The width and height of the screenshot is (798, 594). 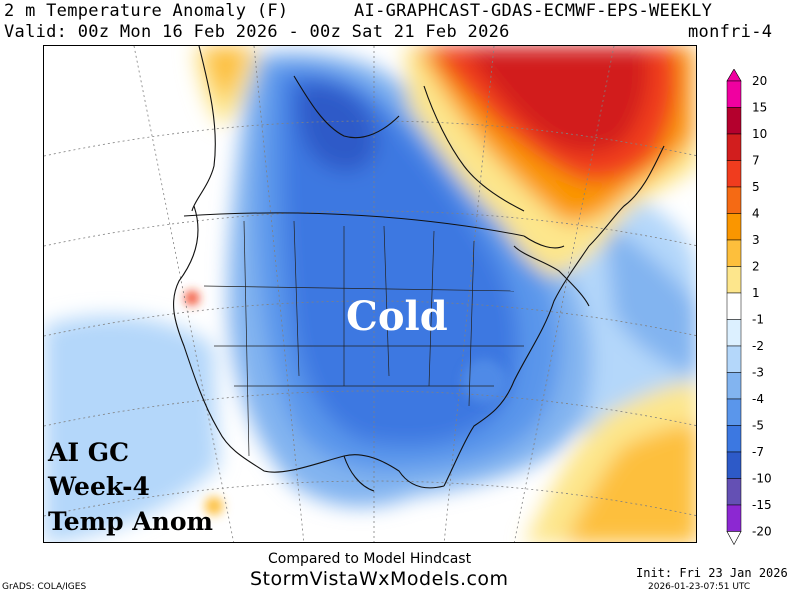 What do you see at coordinates (146, 11) in the screenshot?
I see `map-title: 2 m Temperature Anomaly (F)` at bounding box center [146, 11].